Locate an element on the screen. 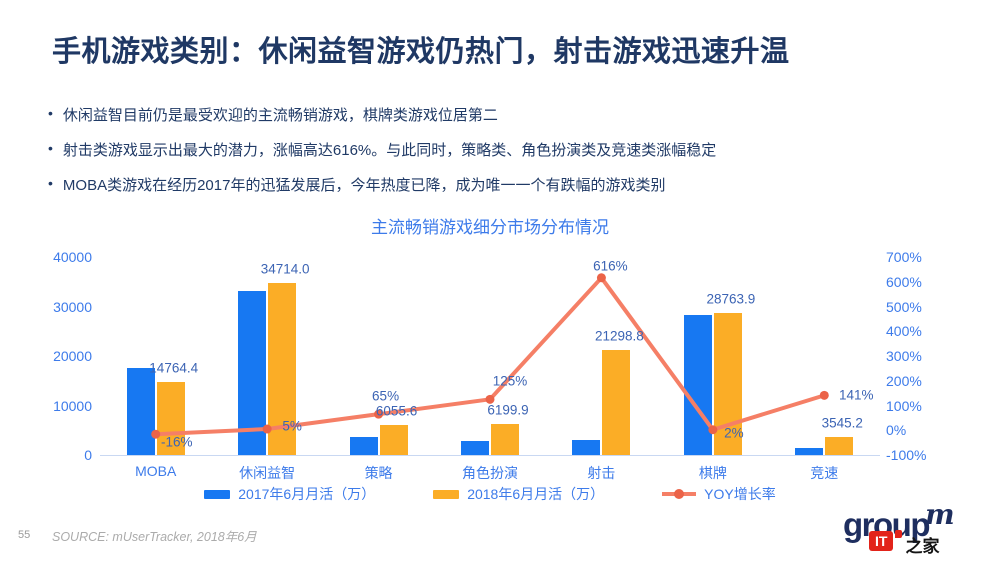 The image size is (1000, 563). yoy-pct-label: 125% is located at coordinates (510, 381).